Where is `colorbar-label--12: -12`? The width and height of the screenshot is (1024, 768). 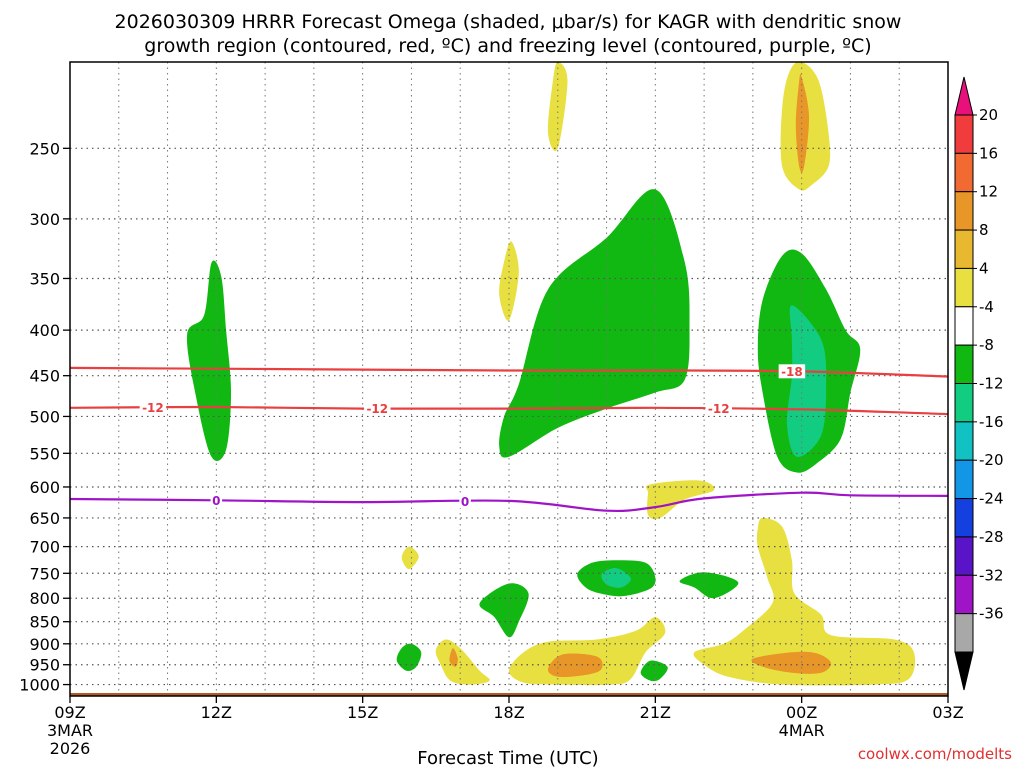
colorbar-label--12: -12 is located at coordinates (991, 384).